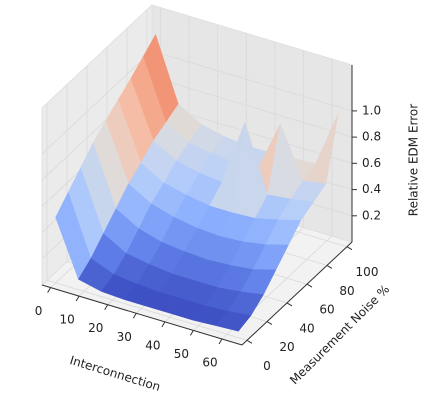 Image resolution: width=435 pixels, height=406 pixels. Describe the element at coordinates (267, 366) in the screenshot. I see `y-tick-label: 0` at that location.